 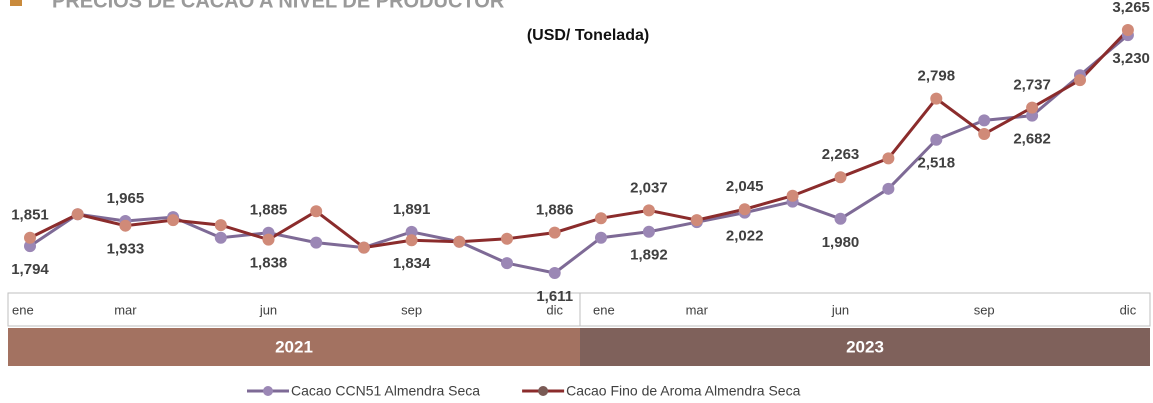 What do you see at coordinates (30, 215) in the screenshot?
I see `data-label: 1,851` at bounding box center [30, 215].